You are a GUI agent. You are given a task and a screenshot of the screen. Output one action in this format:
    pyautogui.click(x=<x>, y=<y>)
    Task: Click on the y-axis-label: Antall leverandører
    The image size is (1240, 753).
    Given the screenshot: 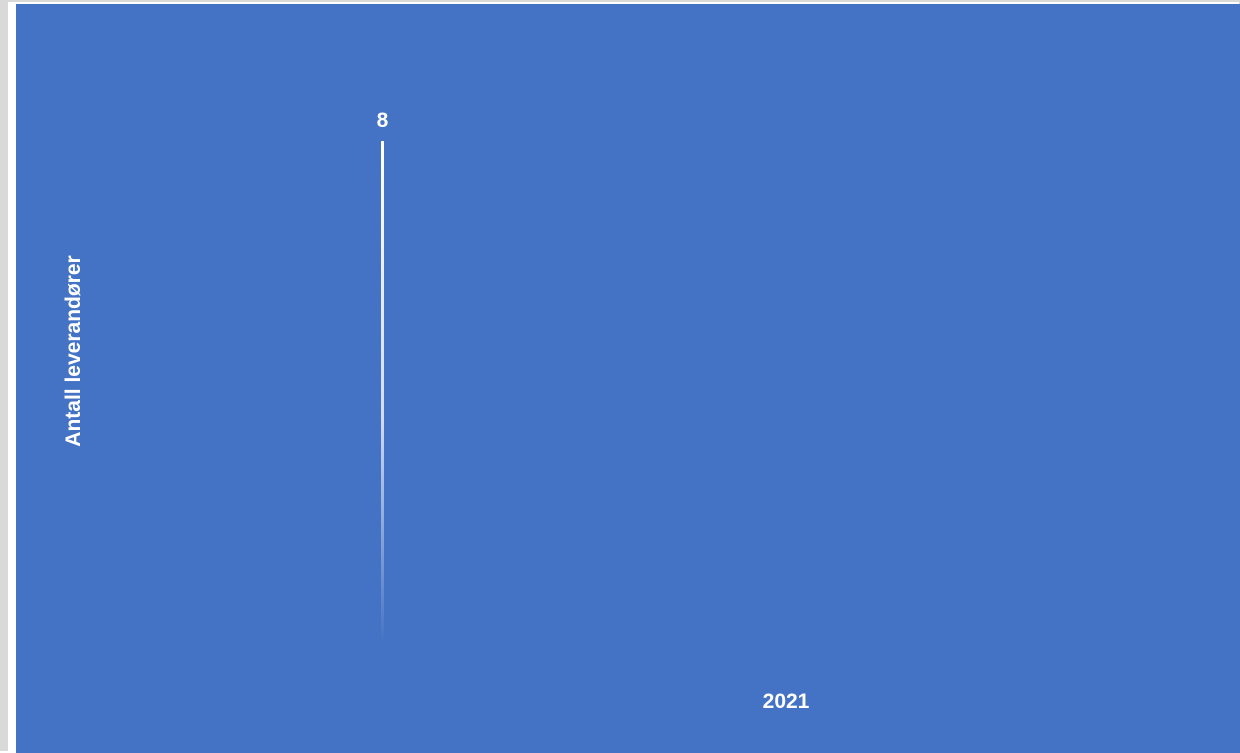 What is the action you would take?
    pyautogui.click(x=74, y=350)
    